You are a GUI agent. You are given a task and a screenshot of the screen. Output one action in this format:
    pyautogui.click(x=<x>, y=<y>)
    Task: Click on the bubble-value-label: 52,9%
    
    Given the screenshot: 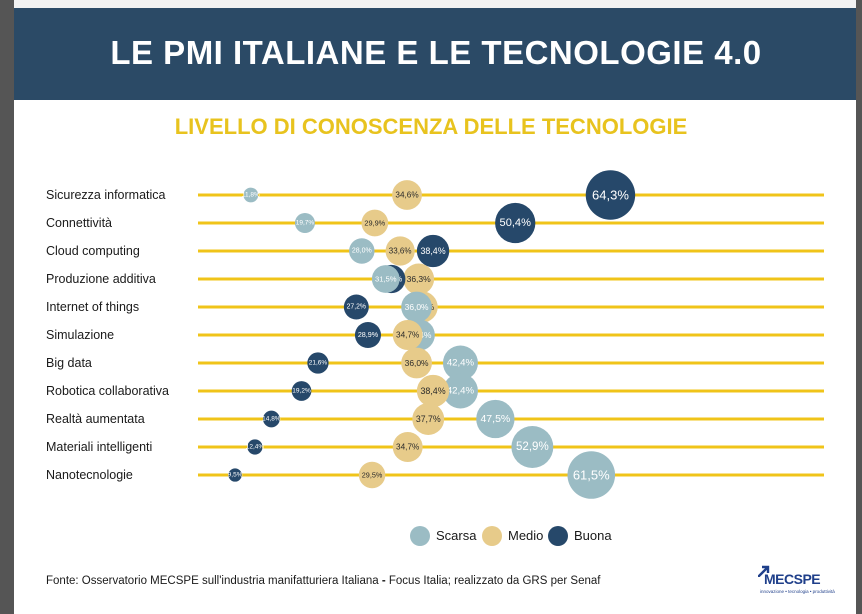 What is the action you would take?
    pyautogui.click(x=532, y=447)
    